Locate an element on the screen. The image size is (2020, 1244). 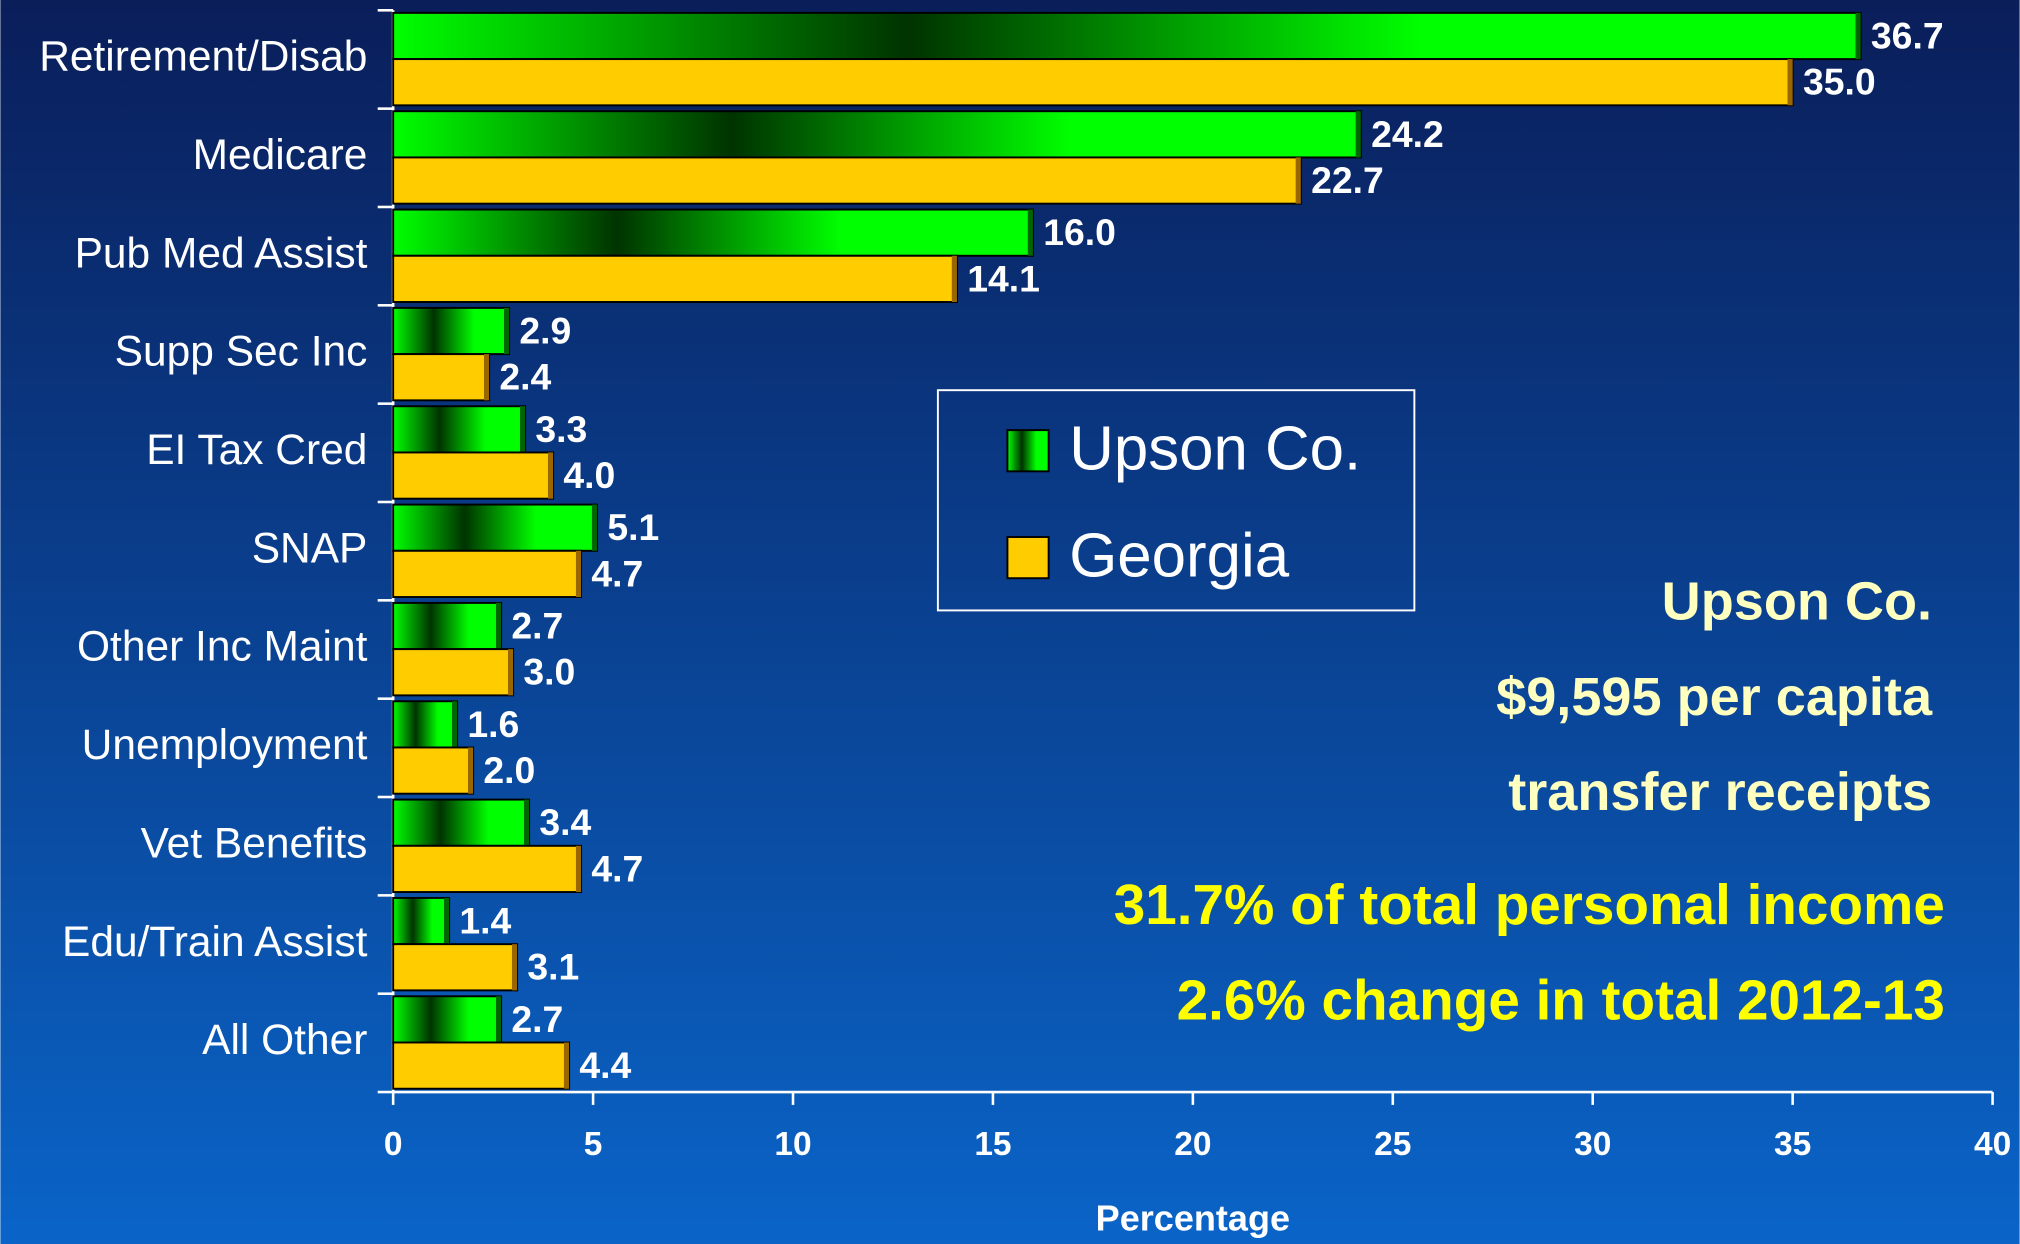
value-label: 24.2 is located at coordinates (1407, 134).